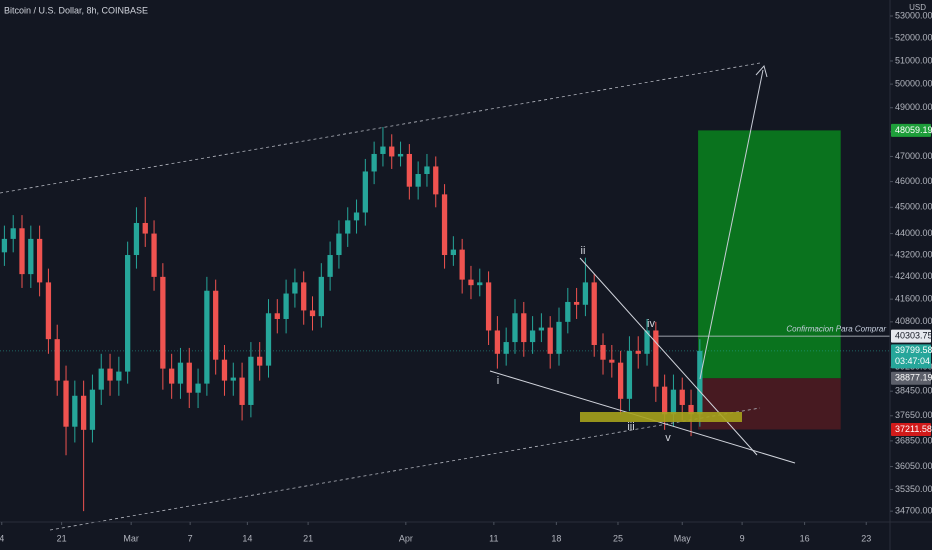  I want to click on y-tick-label: 46000.00, so click(913, 181).